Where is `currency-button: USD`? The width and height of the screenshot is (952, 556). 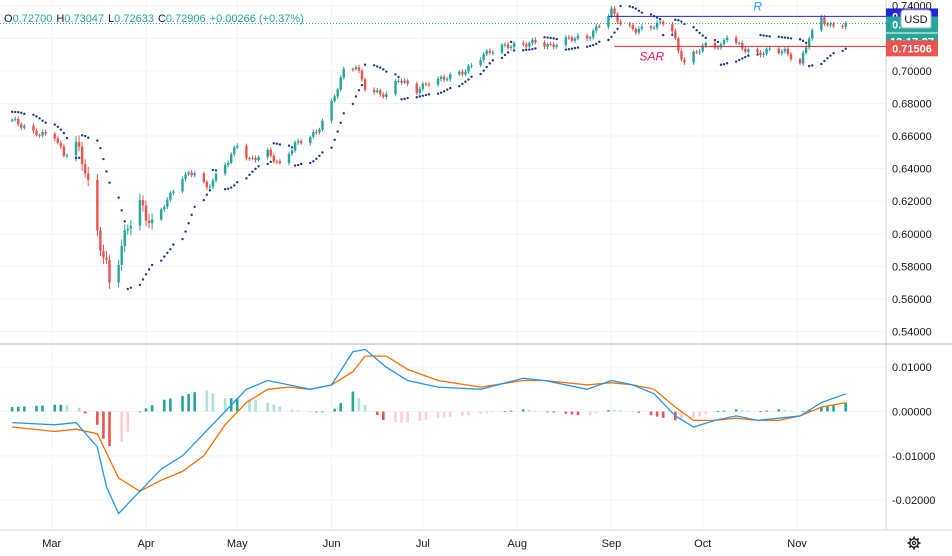 currency-button: USD is located at coordinates (916, 19).